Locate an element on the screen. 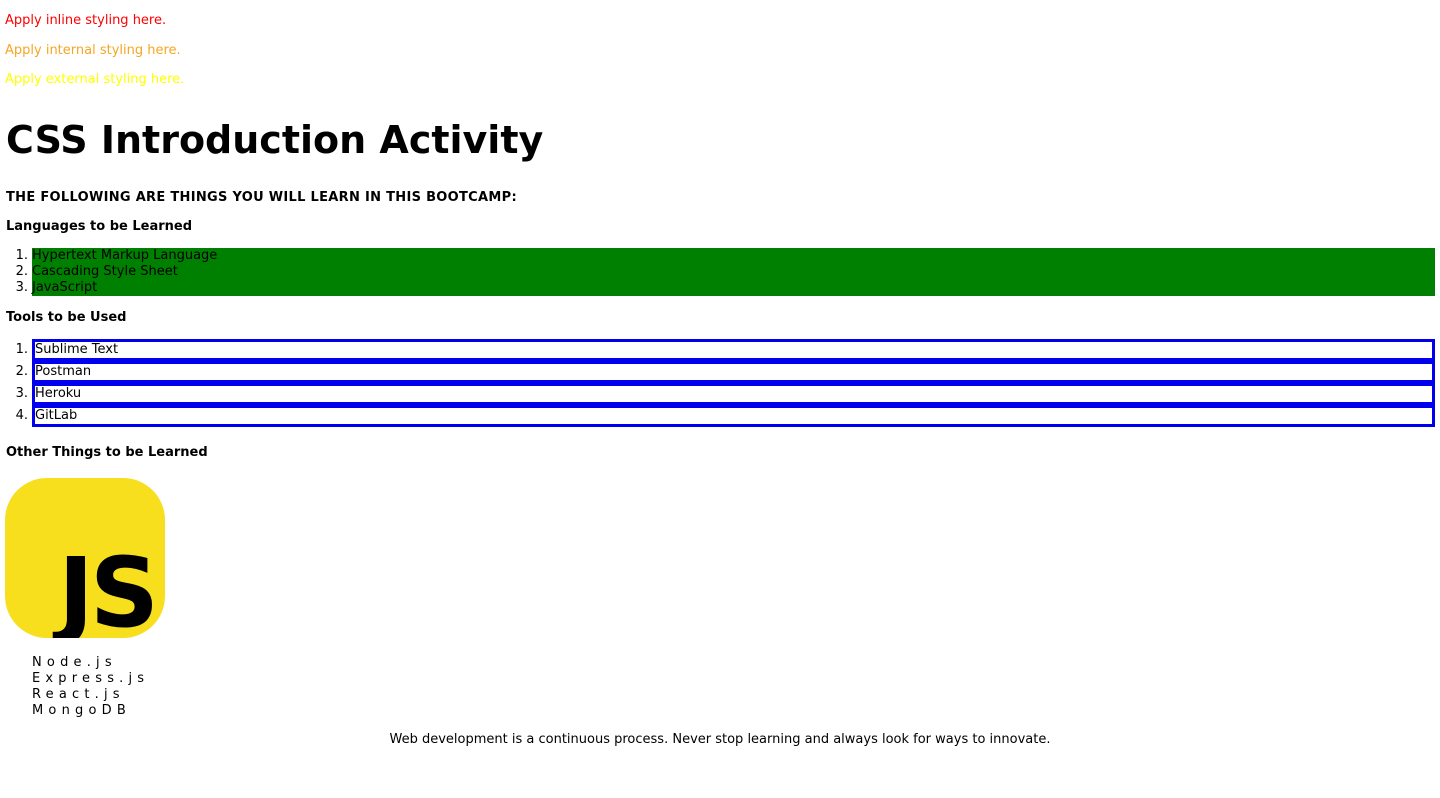 Image resolution: width=1440 pixels, height=798 pixels. list-item: MongoDB is located at coordinates (81, 710).